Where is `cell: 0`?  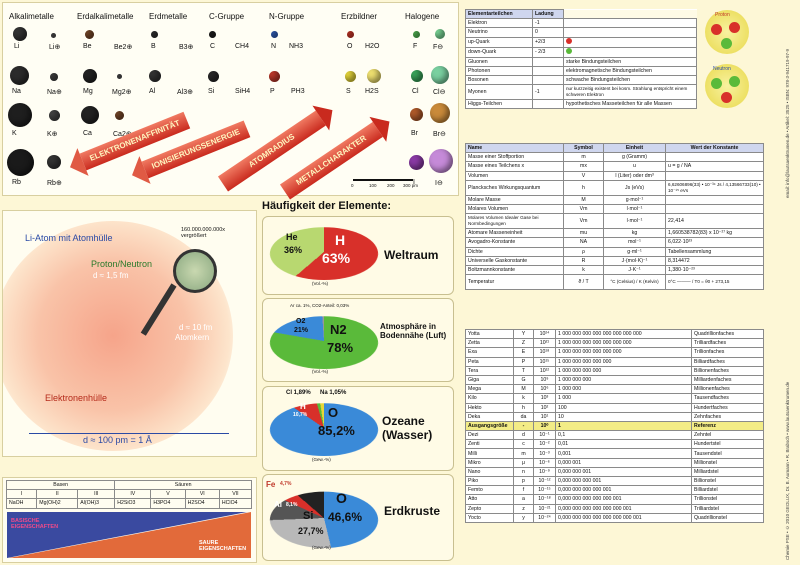
cell: 0 is located at coordinates (548, 32).